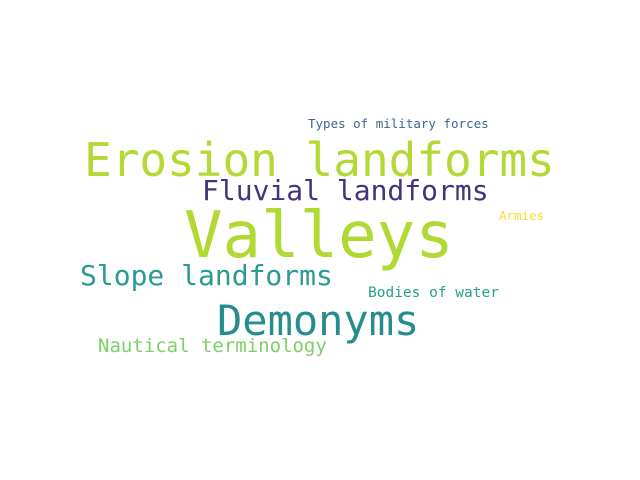 The height and width of the screenshot is (480, 640). Describe the element at coordinates (206, 275) in the screenshot. I see `word-slope-landforms: Slope landforms` at that location.